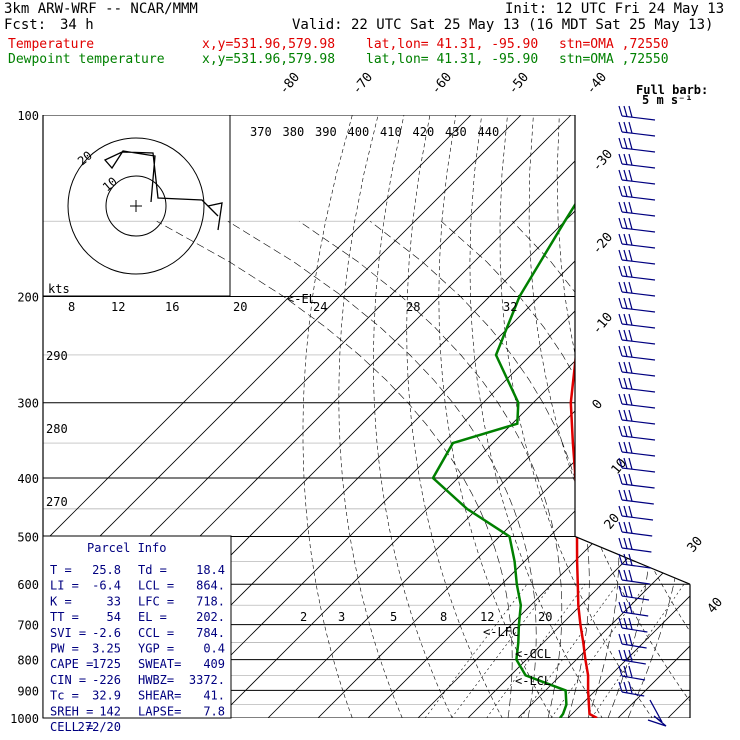  What do you see at coordinates (64, 696) in the screenshot?
I see `parcel-field-label: Tc =` at bounding box center [64, 696].